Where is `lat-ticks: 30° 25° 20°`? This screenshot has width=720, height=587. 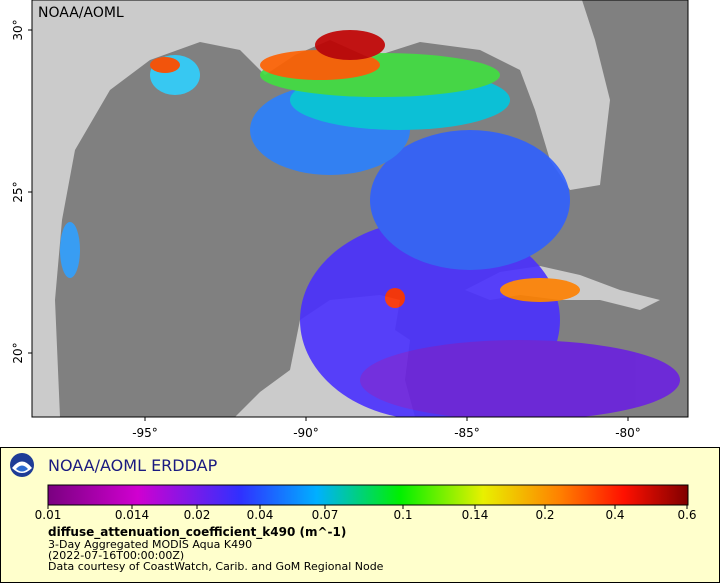
lat-ticks: 30° 25° 20° is located at coordinates (21, 191).